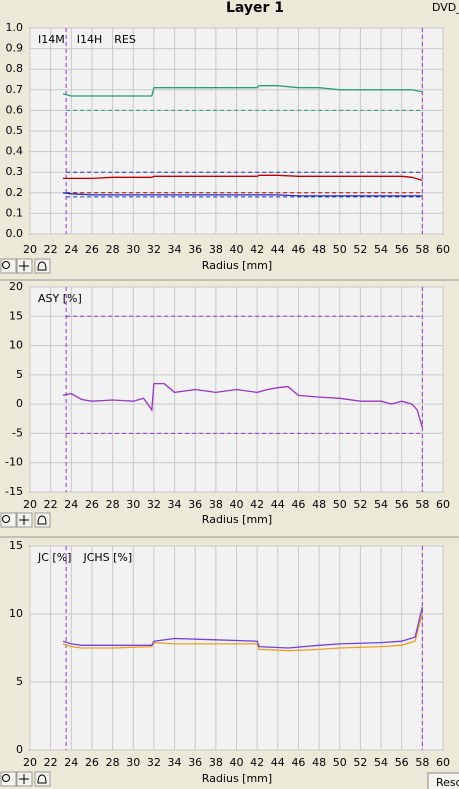 The width and height of the screenshot is (459, 789). Describe the element at coordinates (15, 171) in the screenshot. I see `y-tick-label: 0.3` at that location.